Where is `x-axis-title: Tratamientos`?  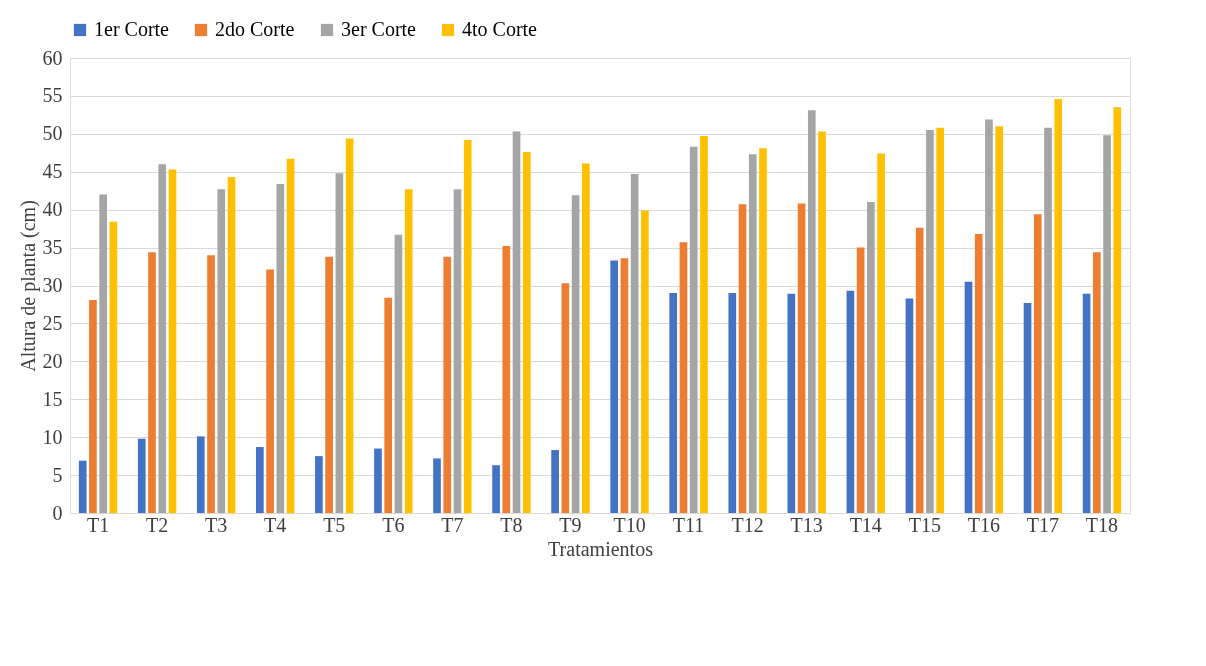
x-axis-title: Tratamientos is located at coordinates (601, 548).